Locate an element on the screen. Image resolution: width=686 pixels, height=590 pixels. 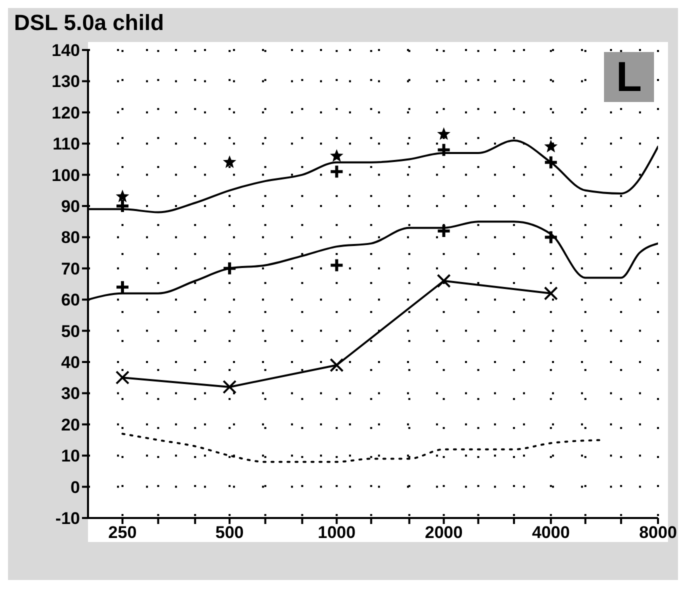
y-tick-label: 140 is located at coordinates (66, 50).